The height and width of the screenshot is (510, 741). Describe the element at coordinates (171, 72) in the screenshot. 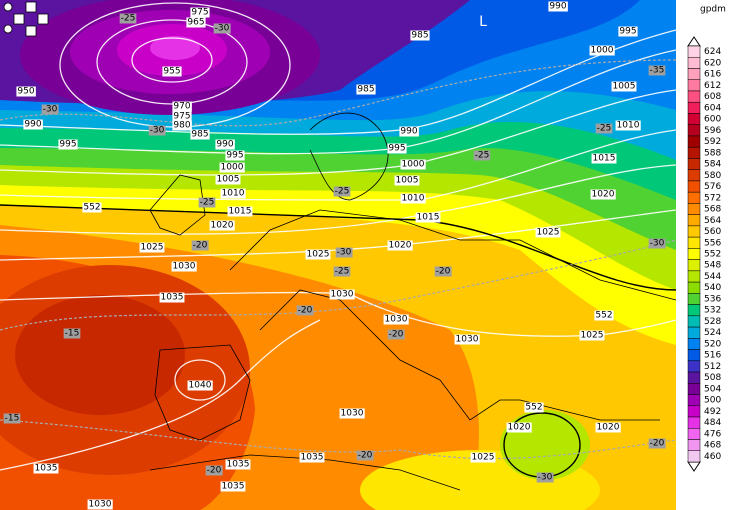

I see `isobar-label: 955` at that location.